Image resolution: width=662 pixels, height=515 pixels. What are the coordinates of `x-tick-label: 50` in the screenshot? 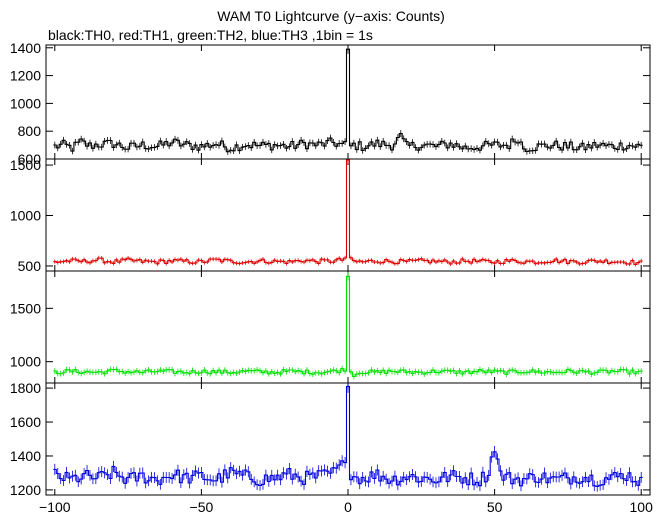 It's located at (495, 507).